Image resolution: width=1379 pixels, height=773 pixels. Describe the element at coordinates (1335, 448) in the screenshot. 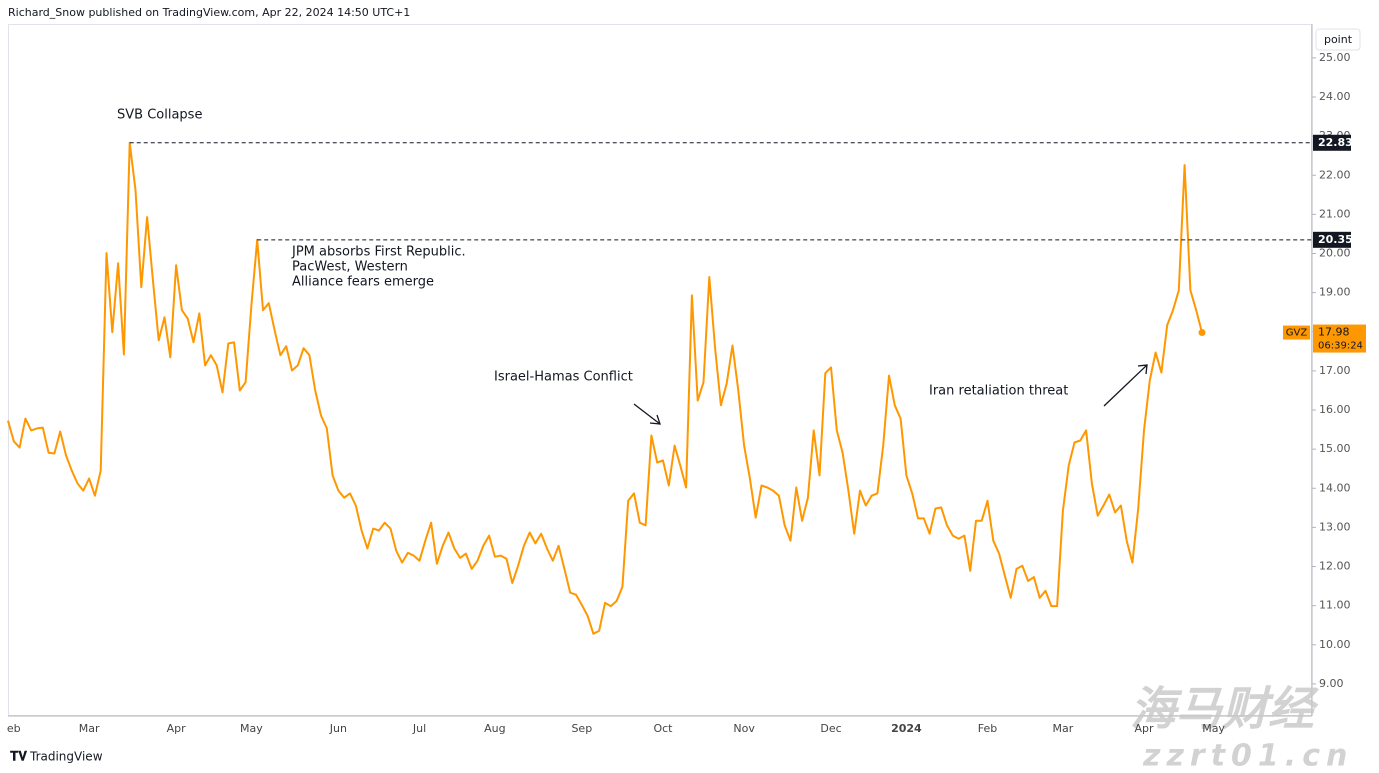

I see `y-tick-label: 15.00` at that location.